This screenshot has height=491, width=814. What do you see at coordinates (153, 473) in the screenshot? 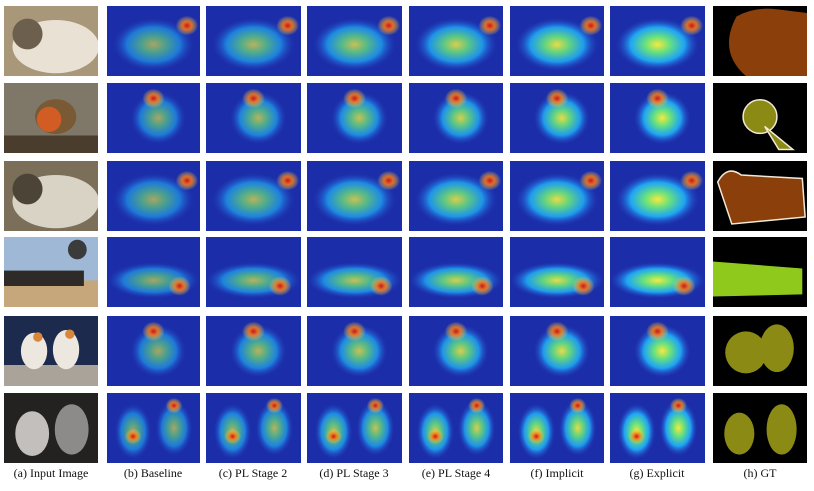
I see `caption-baseline: (b) Baseline` at bounding box center [153, 473].